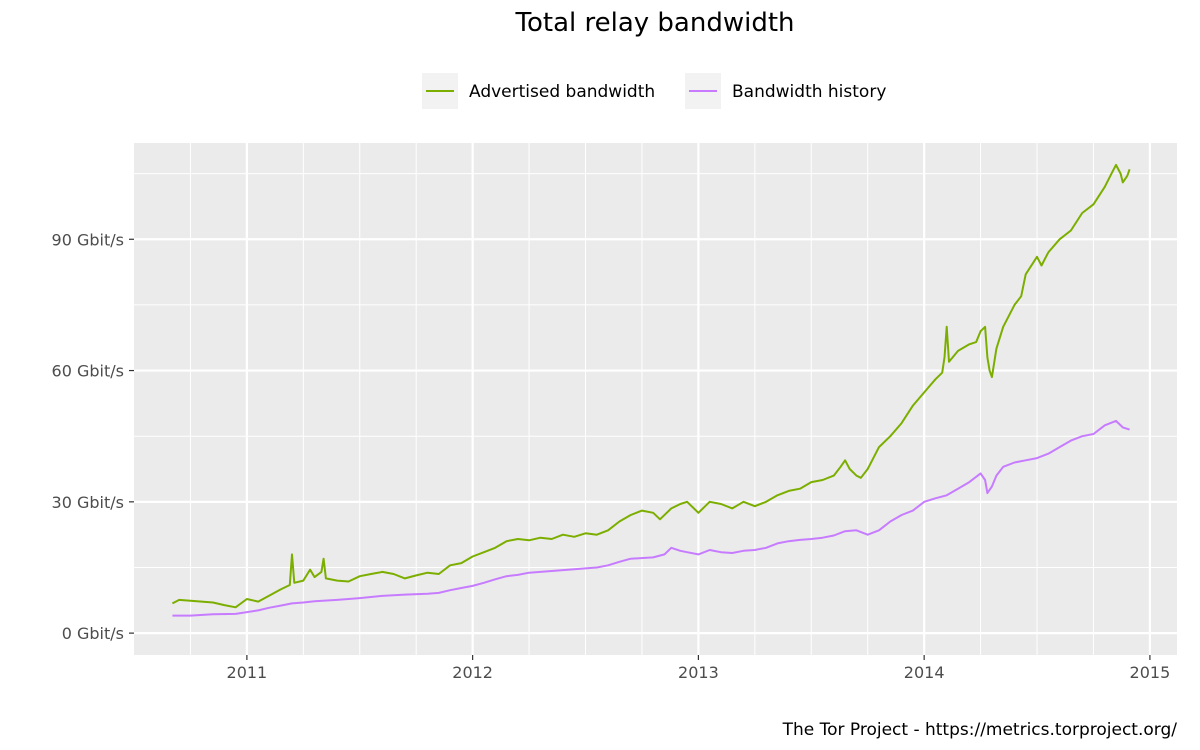 The height and width of the screenshot is (750, 1200). What do you see at coordinates (472, 672) in the screenshot?
I see `x-tick-label: 2012` at bounding box center [472, 672].